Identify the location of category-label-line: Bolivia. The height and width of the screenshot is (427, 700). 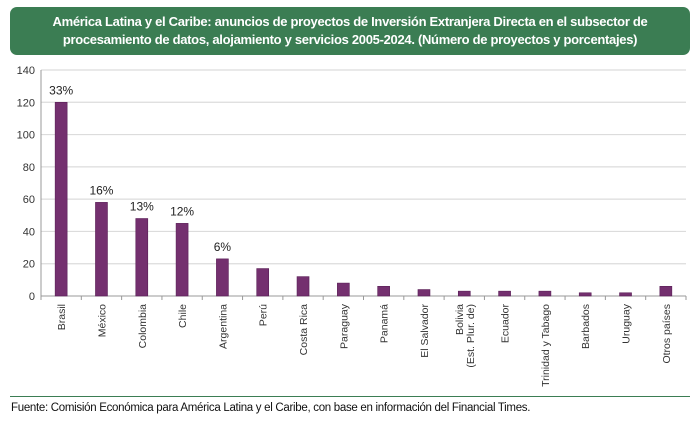
(460, 319).